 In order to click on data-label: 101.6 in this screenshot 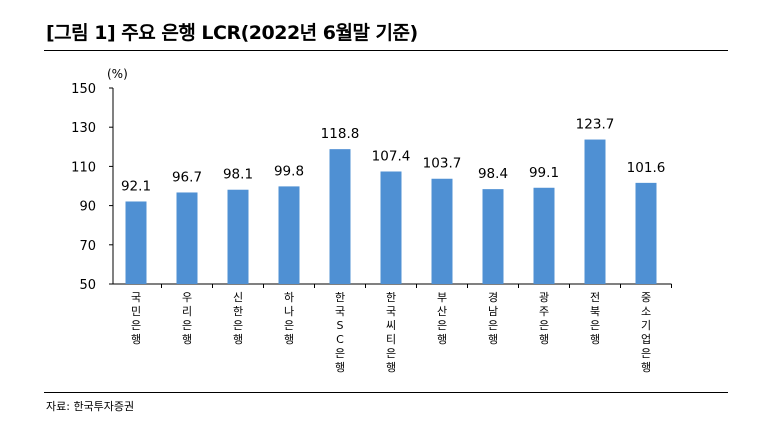, I will do `click(646, 168)`.